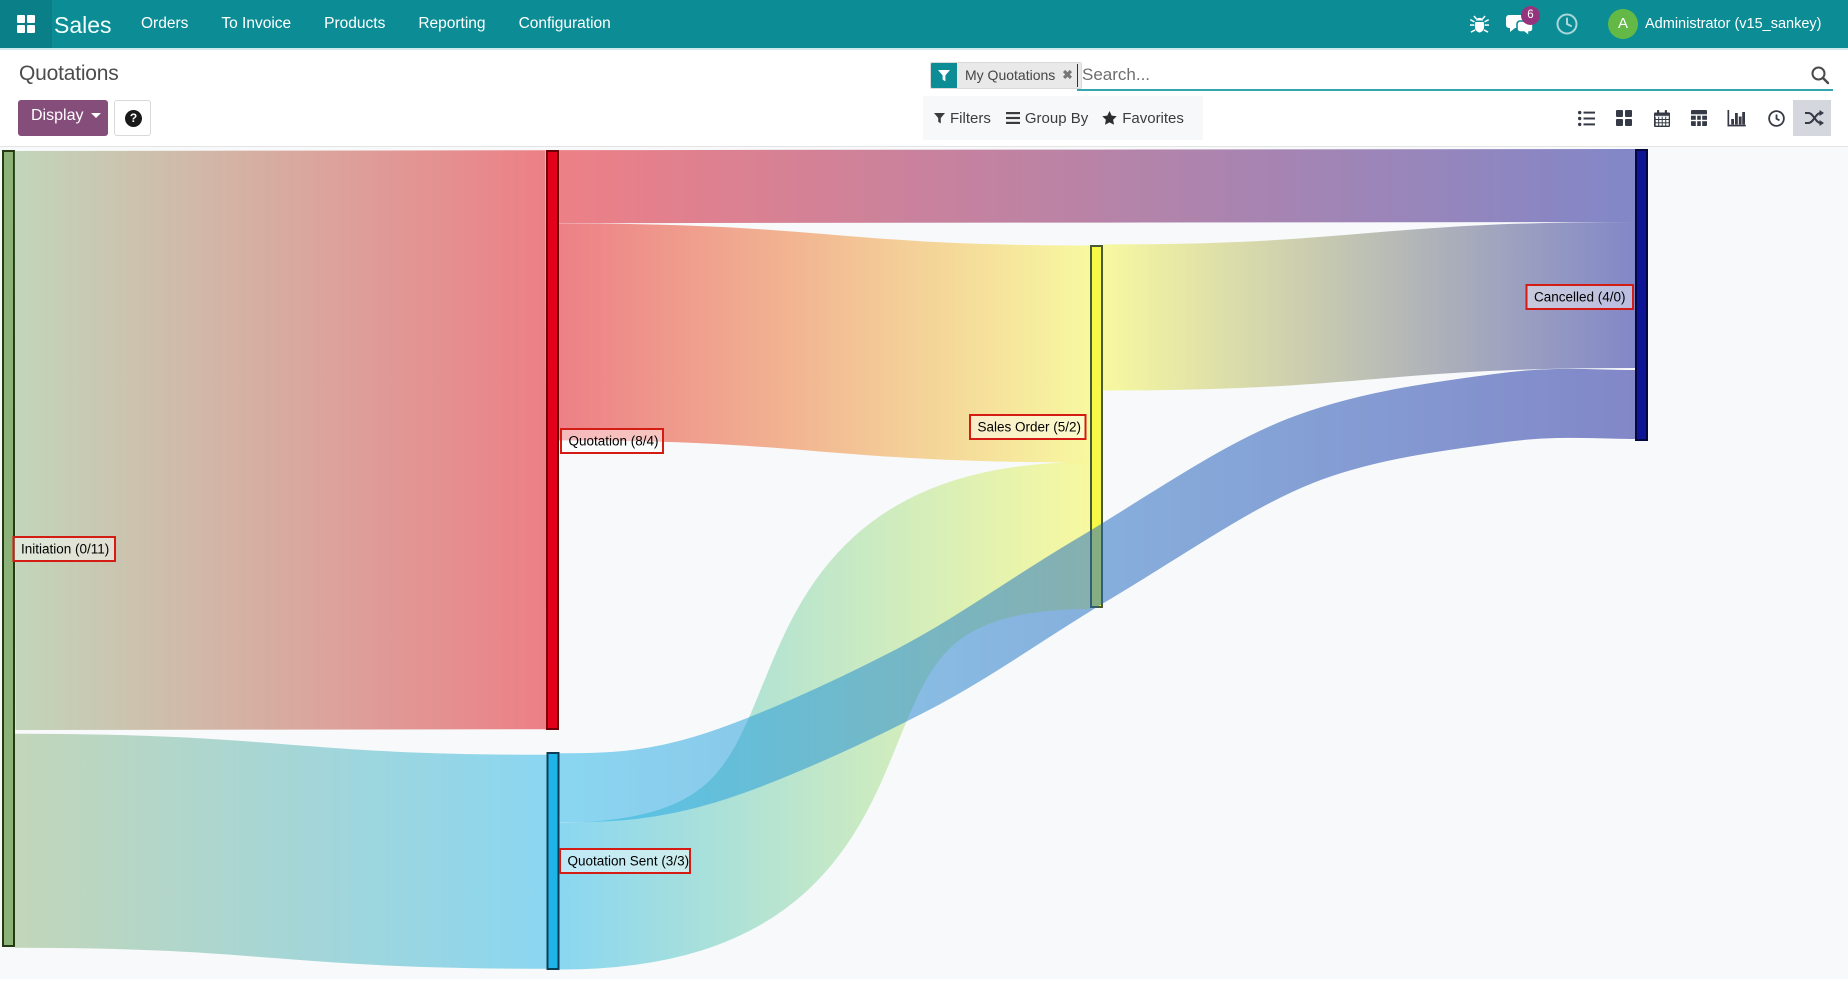  I want to click on svg-text: Sales Order (5/2), so click(1030, 427).